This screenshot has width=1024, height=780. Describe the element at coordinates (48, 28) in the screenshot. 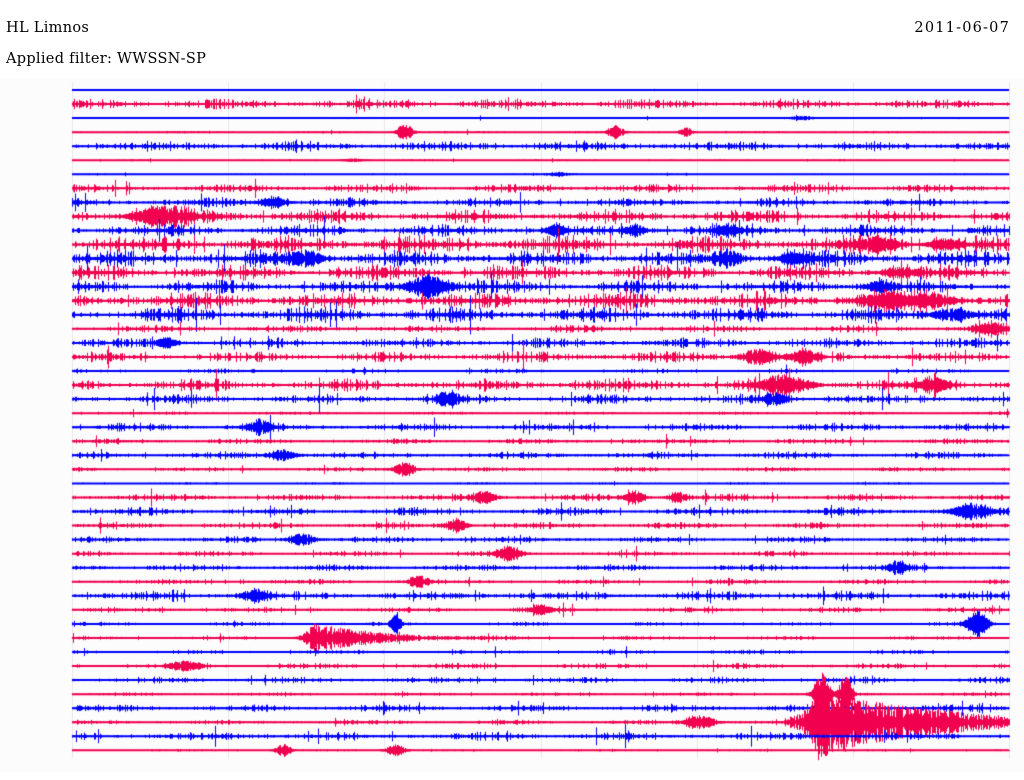

I see `page-title: HL Limnos` at that location.